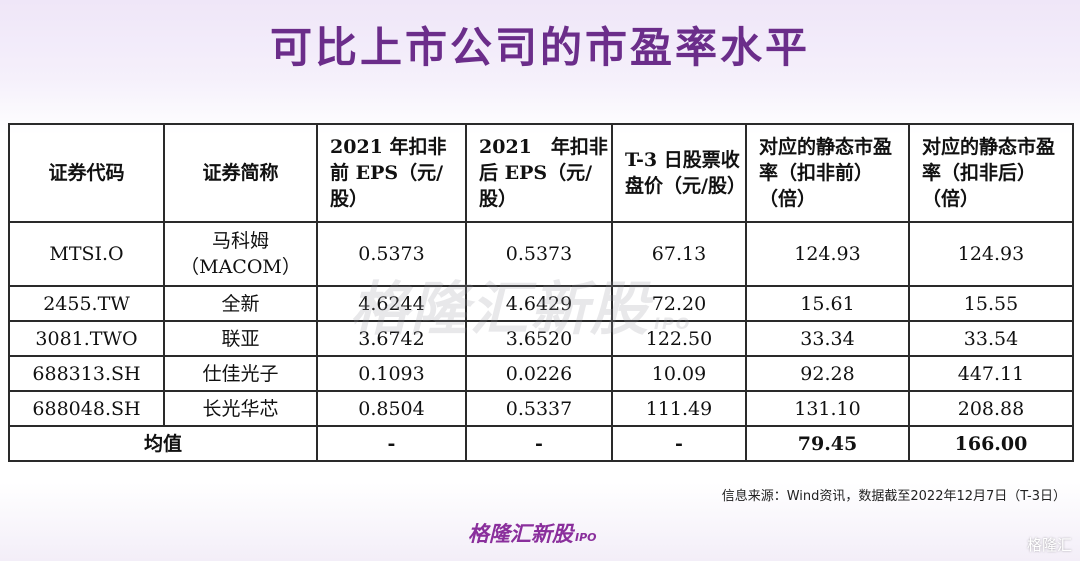  What do you see at coordinates (391, 303) in the screenshot?
I see `cell-eps-before: 4.6244` at bounding box center [391, 303].